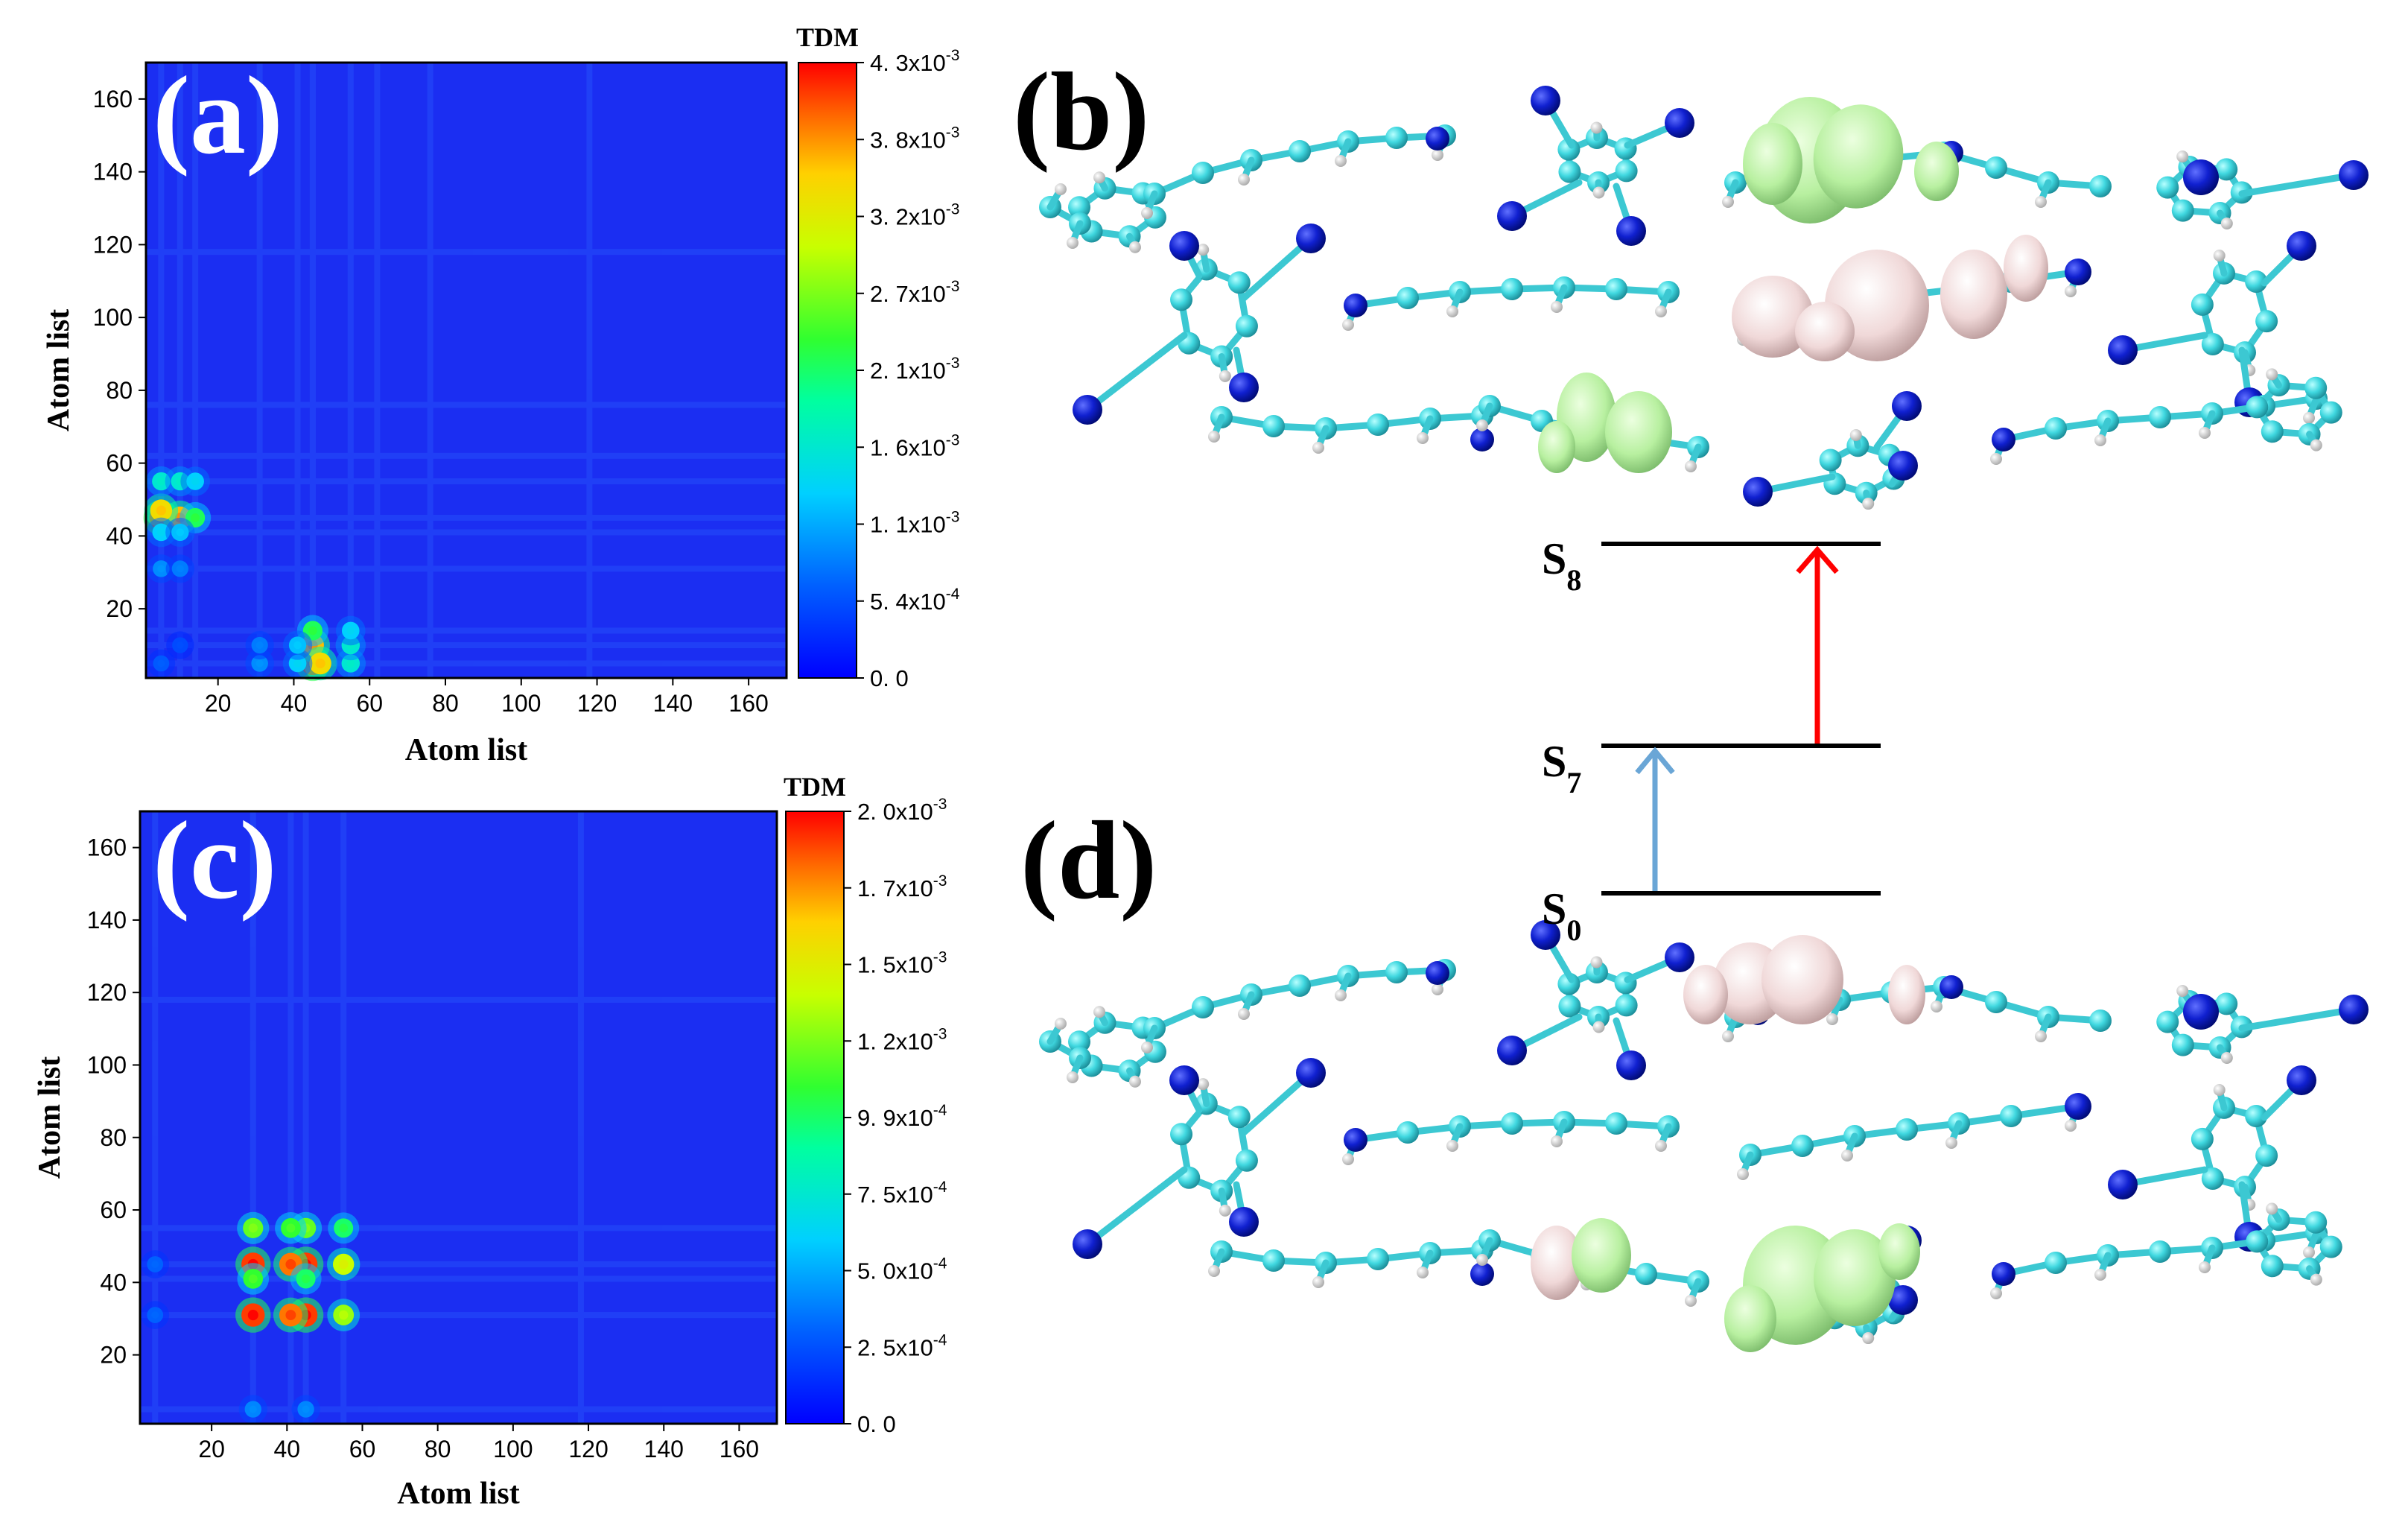 The width and height of the screenshot is (2408, 1534). Describe the element at coordinates (902, 1193) in the screenshot. I see `colorbar-tick-label: 7. 5x10-4` at that location.